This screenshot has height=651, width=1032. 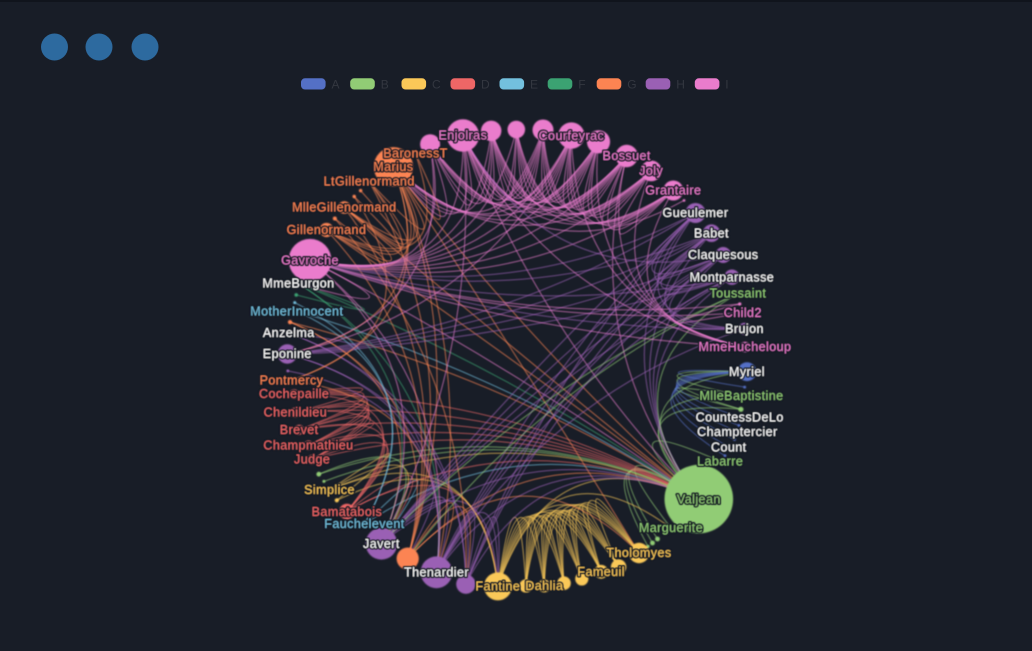 What do you see at coordinates (312, 460) in the screenshot?
I see `svg-text: Judge` at bounding box center [312, 460].